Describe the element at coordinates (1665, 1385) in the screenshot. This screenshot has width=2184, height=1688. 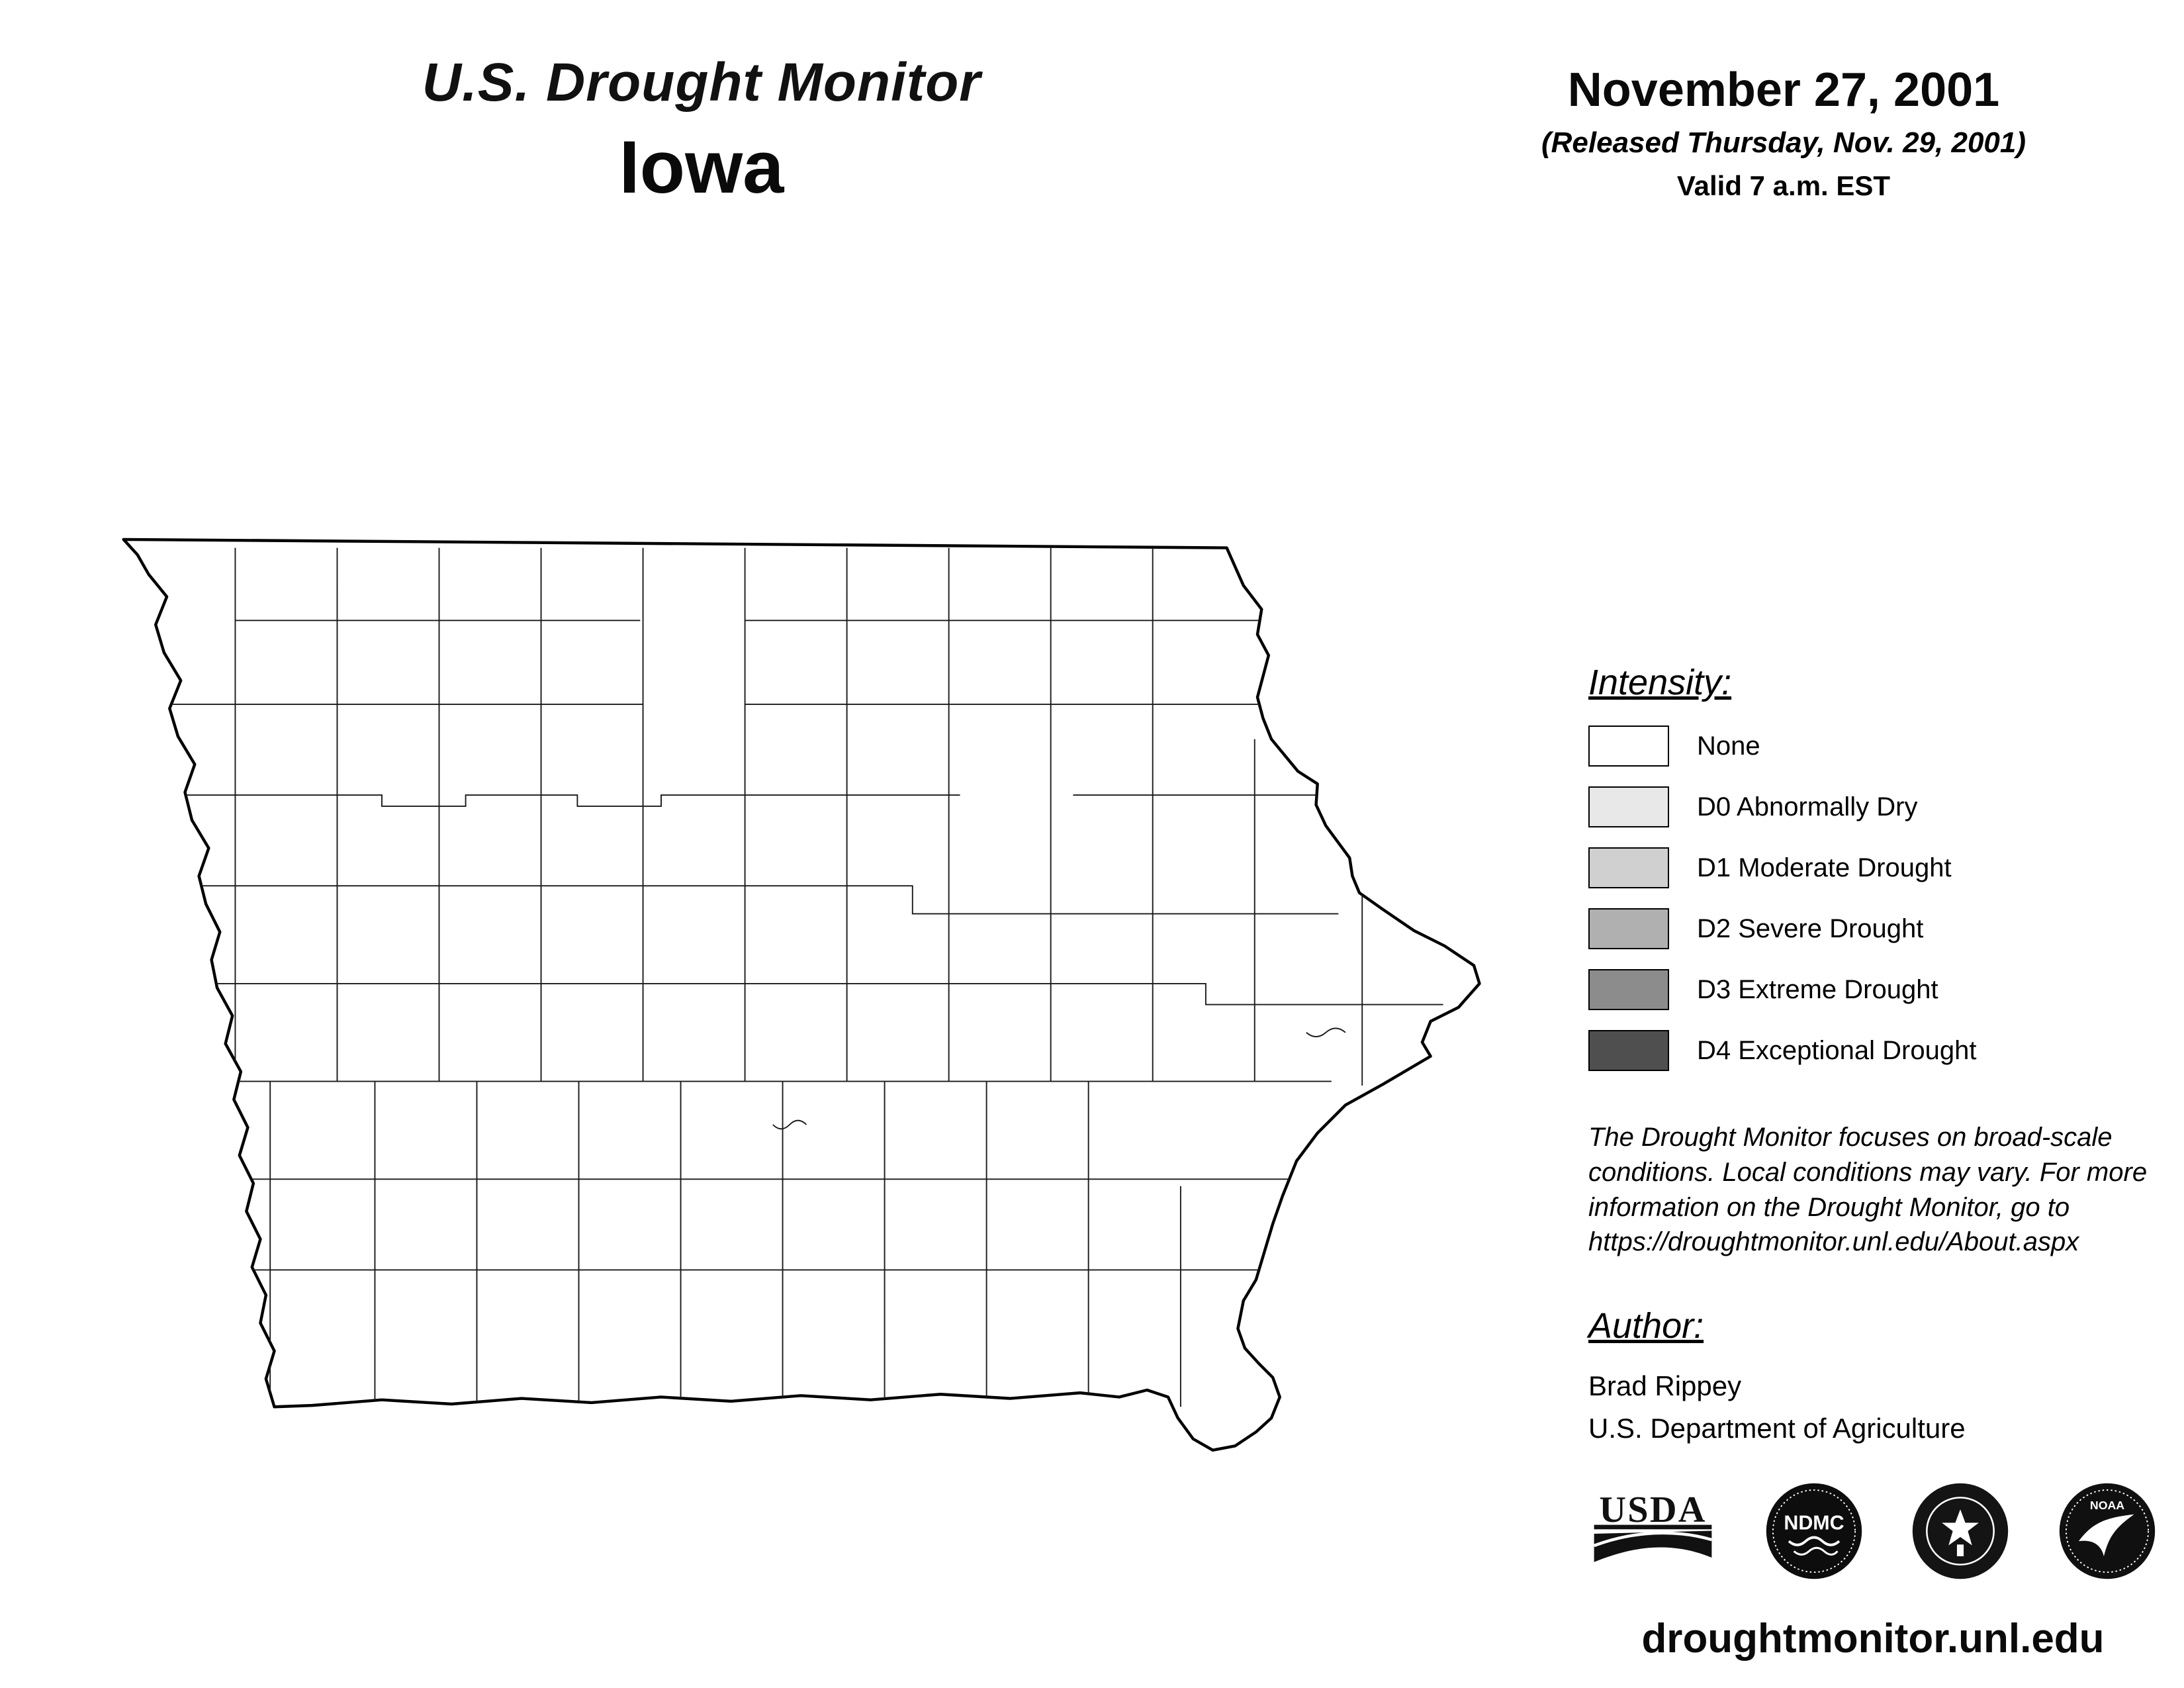
I see `author-name: Brad Rippey` at that location.